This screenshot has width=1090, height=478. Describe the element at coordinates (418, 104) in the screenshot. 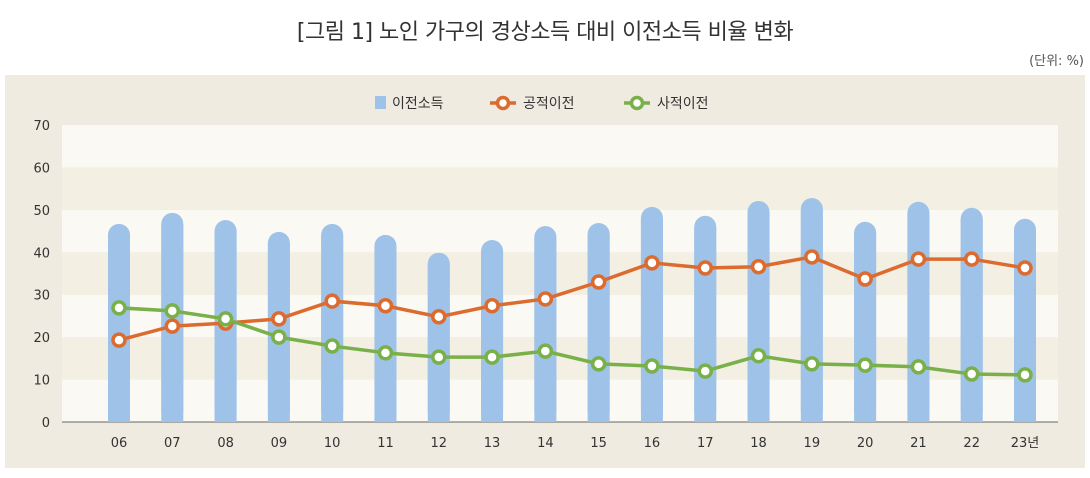

I see `legend-label: 이전소득` at that location.